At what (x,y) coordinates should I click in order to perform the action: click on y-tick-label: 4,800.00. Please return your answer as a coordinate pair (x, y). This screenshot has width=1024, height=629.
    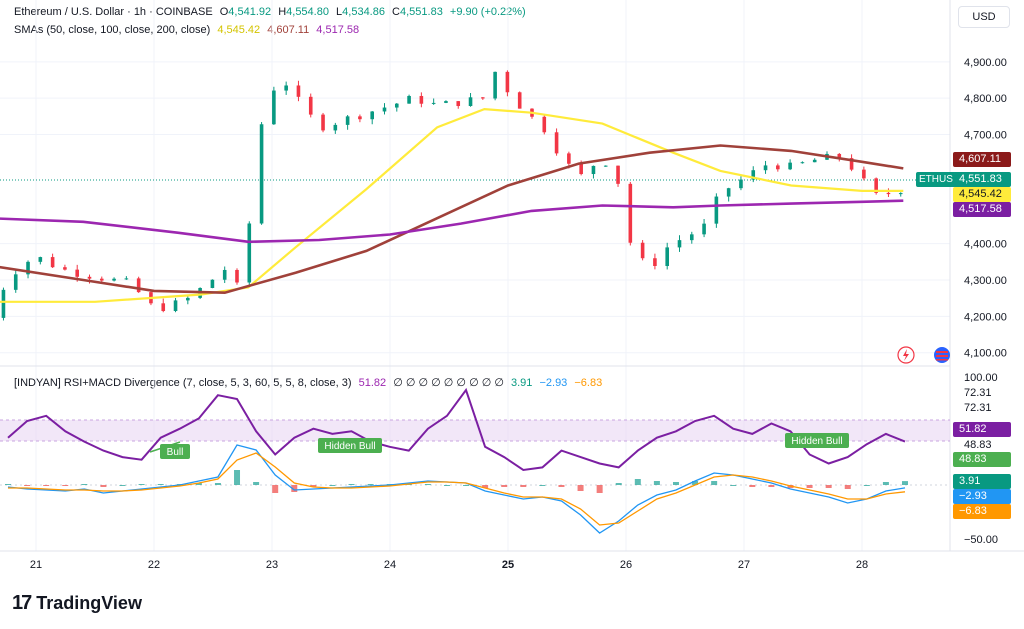
    Looking at the image, I should click on (985, 99).